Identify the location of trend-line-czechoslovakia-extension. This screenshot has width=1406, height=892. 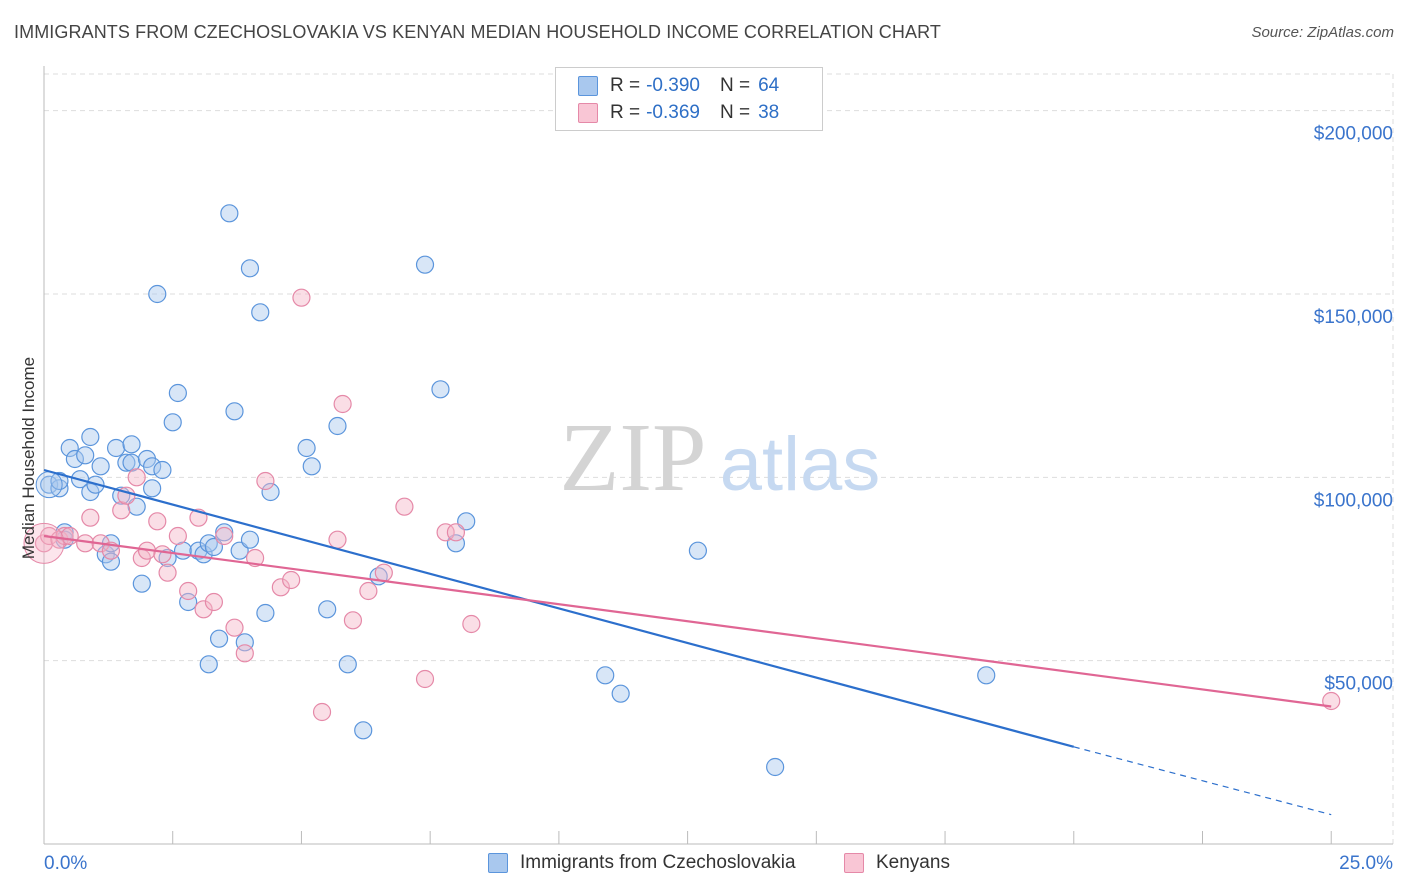
(1202, 781).